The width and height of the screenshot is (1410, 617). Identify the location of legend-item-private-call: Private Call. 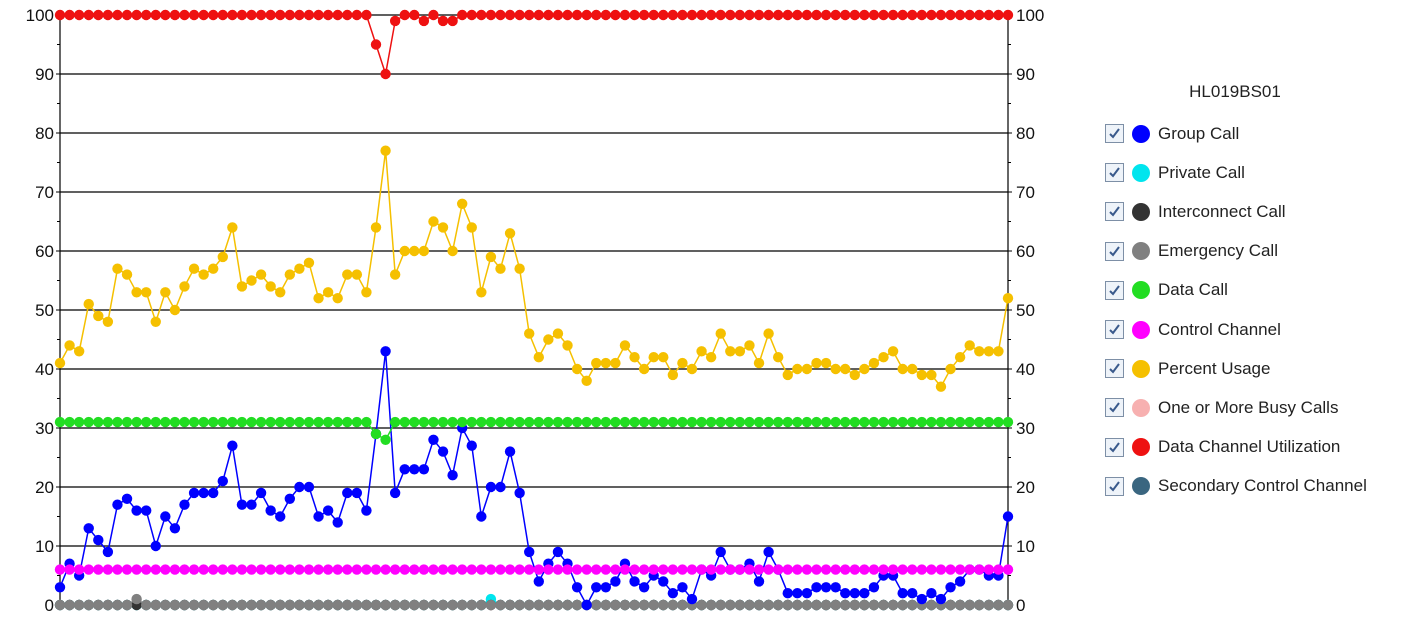
(1255, 172).